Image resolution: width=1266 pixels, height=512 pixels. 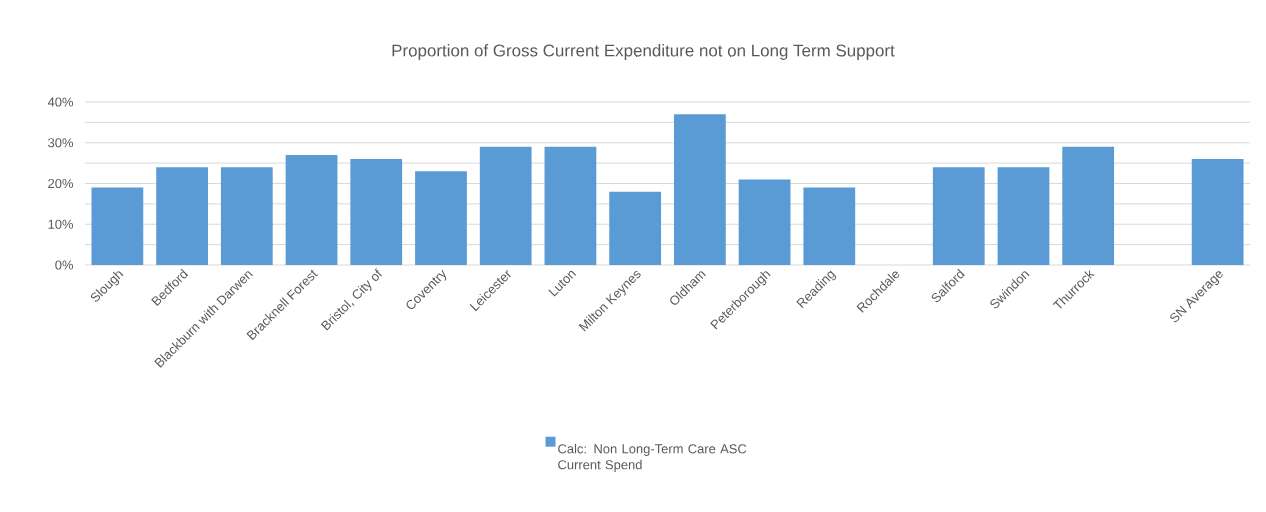 What do you see at coordinates (61, 143) in the screenshot?
I see `y-tick-label: 30%` at bounding box center [61, 143].